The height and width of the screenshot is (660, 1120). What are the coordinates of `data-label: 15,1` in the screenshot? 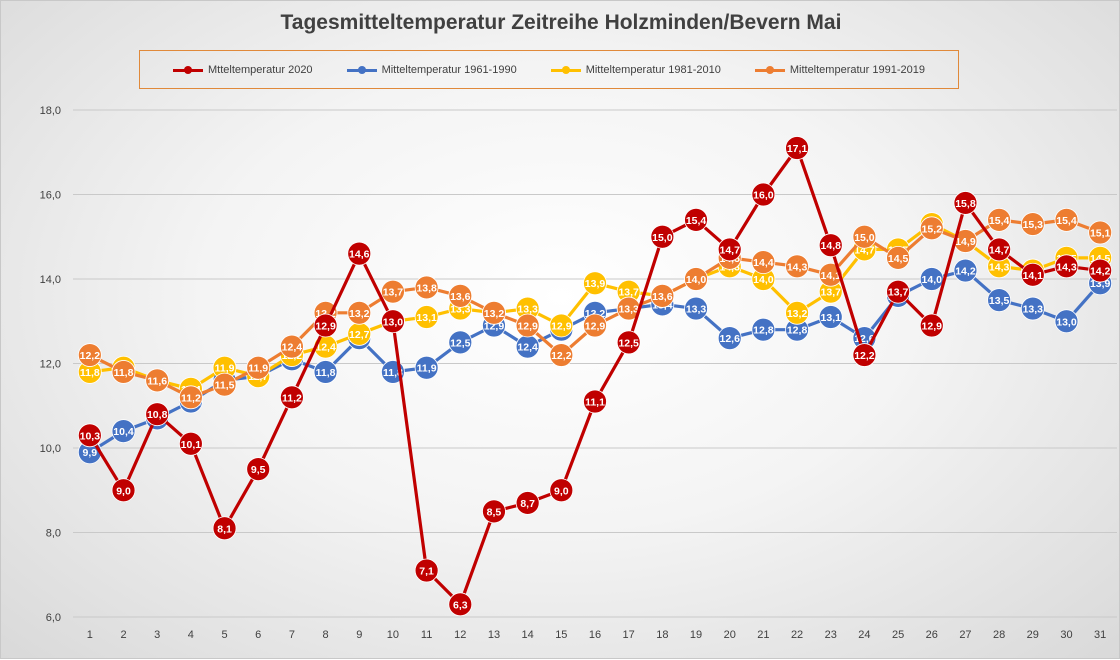 It's located at (1100, 234).